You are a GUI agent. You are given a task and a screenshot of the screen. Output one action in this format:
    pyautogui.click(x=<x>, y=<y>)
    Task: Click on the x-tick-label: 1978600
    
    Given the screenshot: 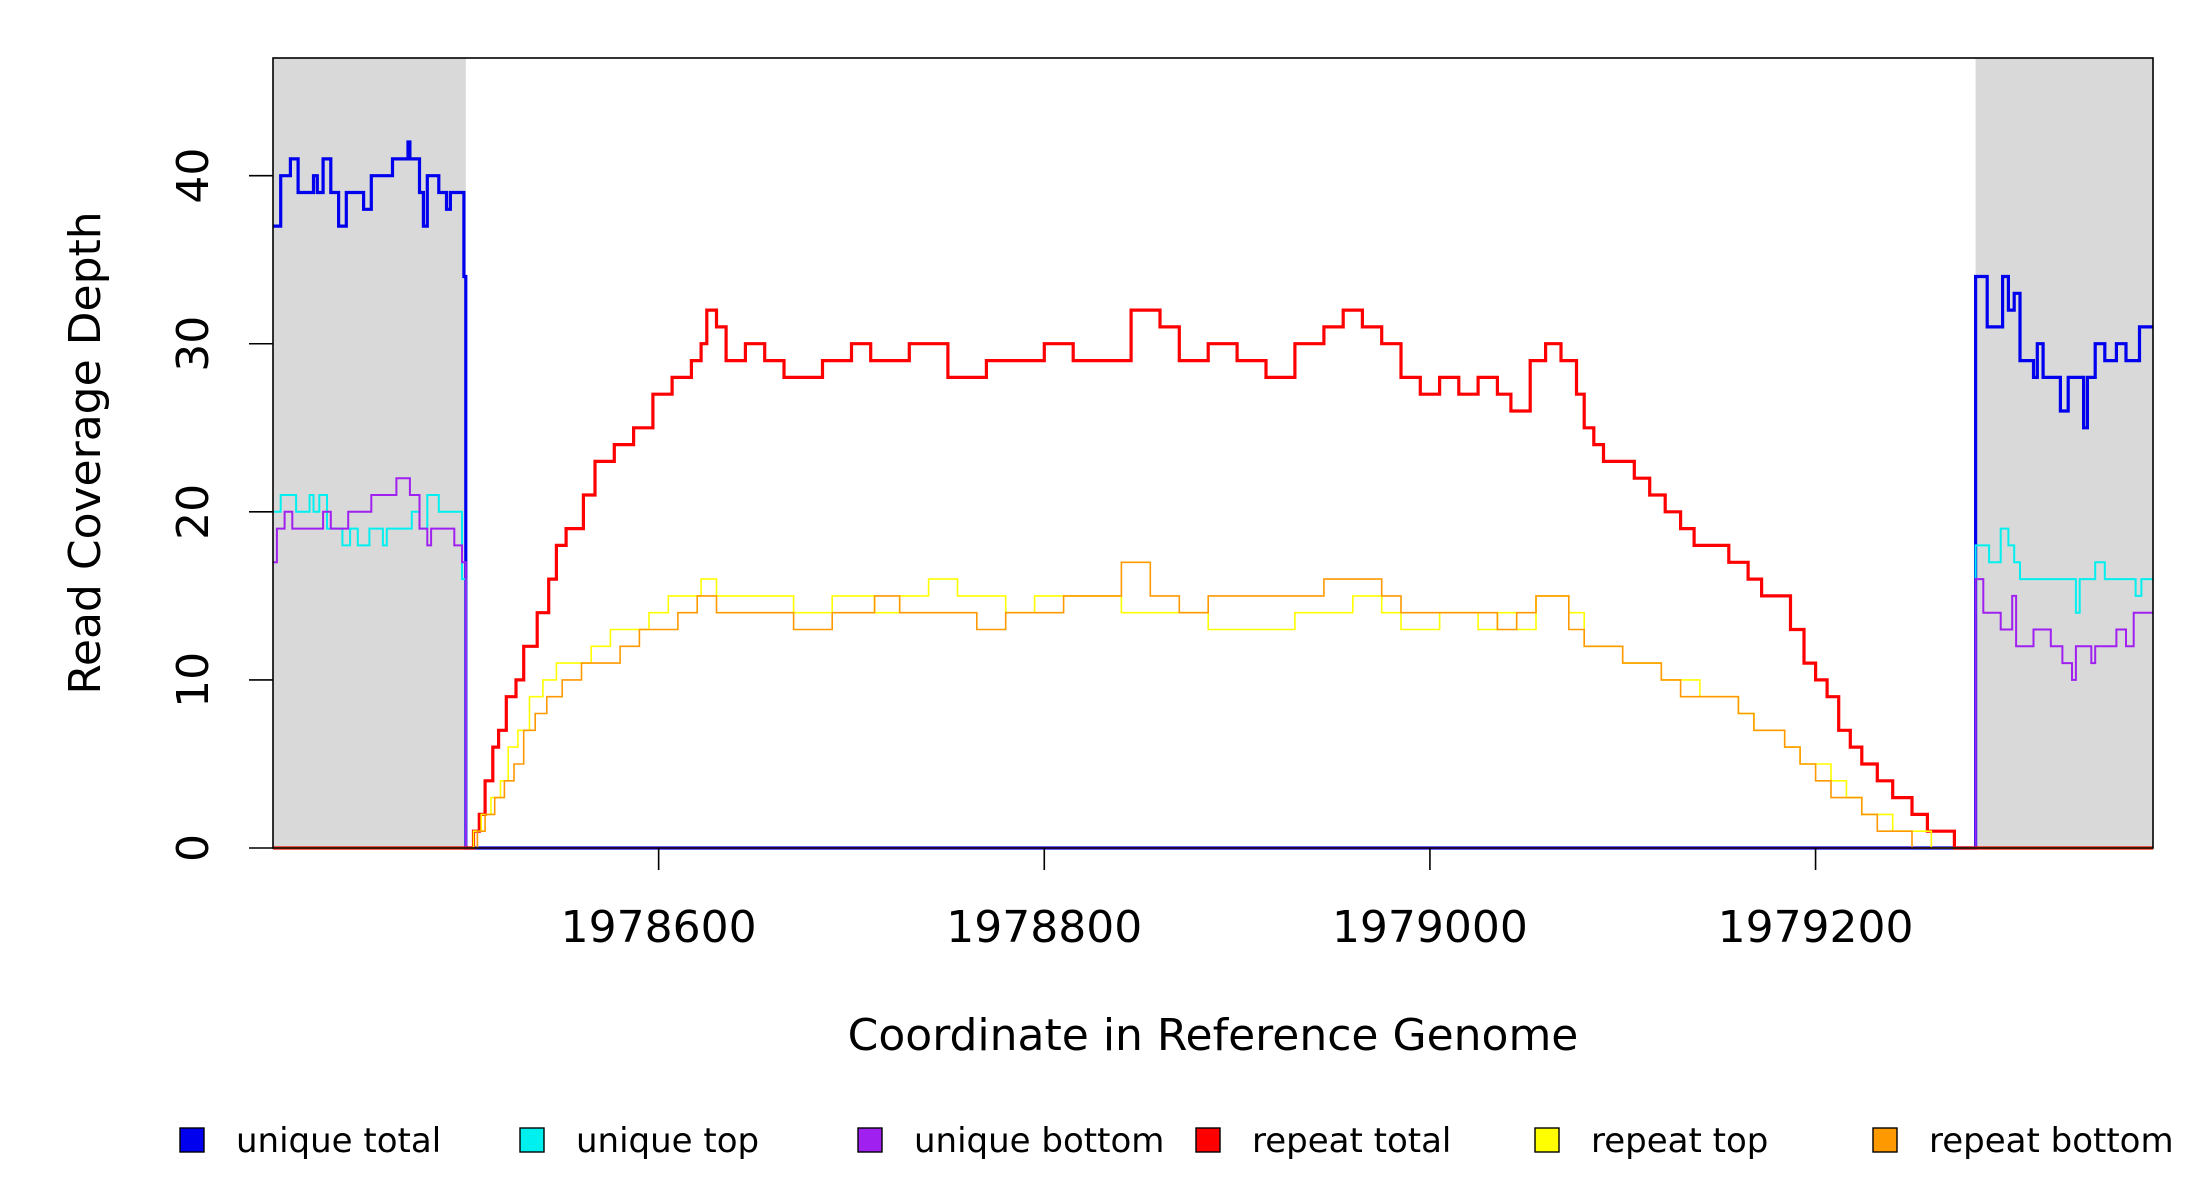 What is the action you would take?
    pyautogui.click(x=659, y=927)
    